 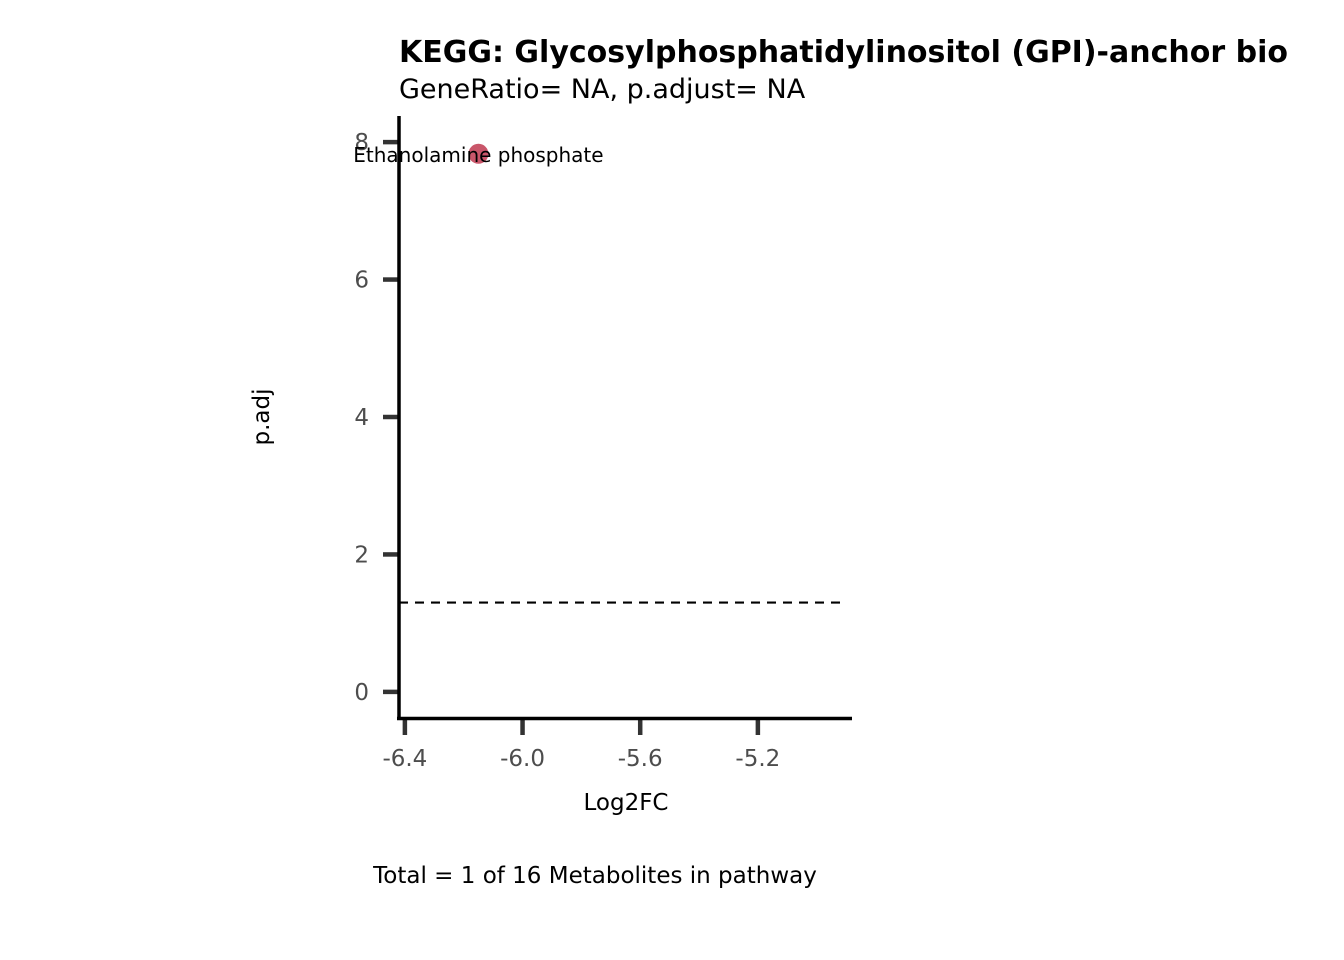 I want to click on y-tick-label: 4, so click(x=361, y=418).